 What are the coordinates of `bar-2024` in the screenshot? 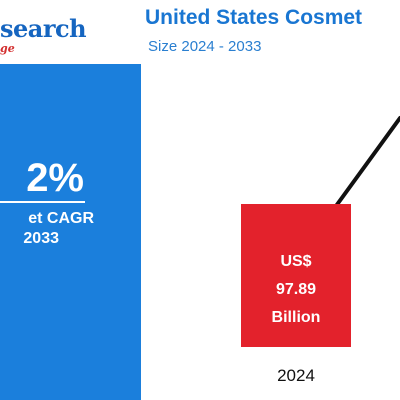 It's located at (296, 275).